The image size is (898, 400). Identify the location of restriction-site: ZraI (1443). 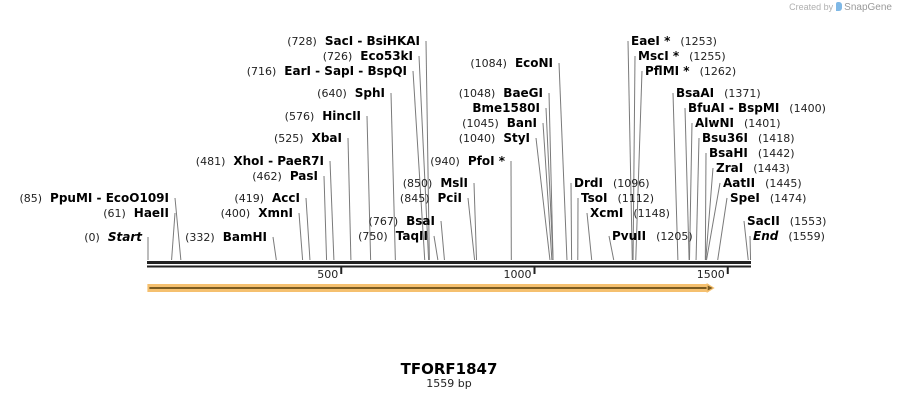
(753, 168).